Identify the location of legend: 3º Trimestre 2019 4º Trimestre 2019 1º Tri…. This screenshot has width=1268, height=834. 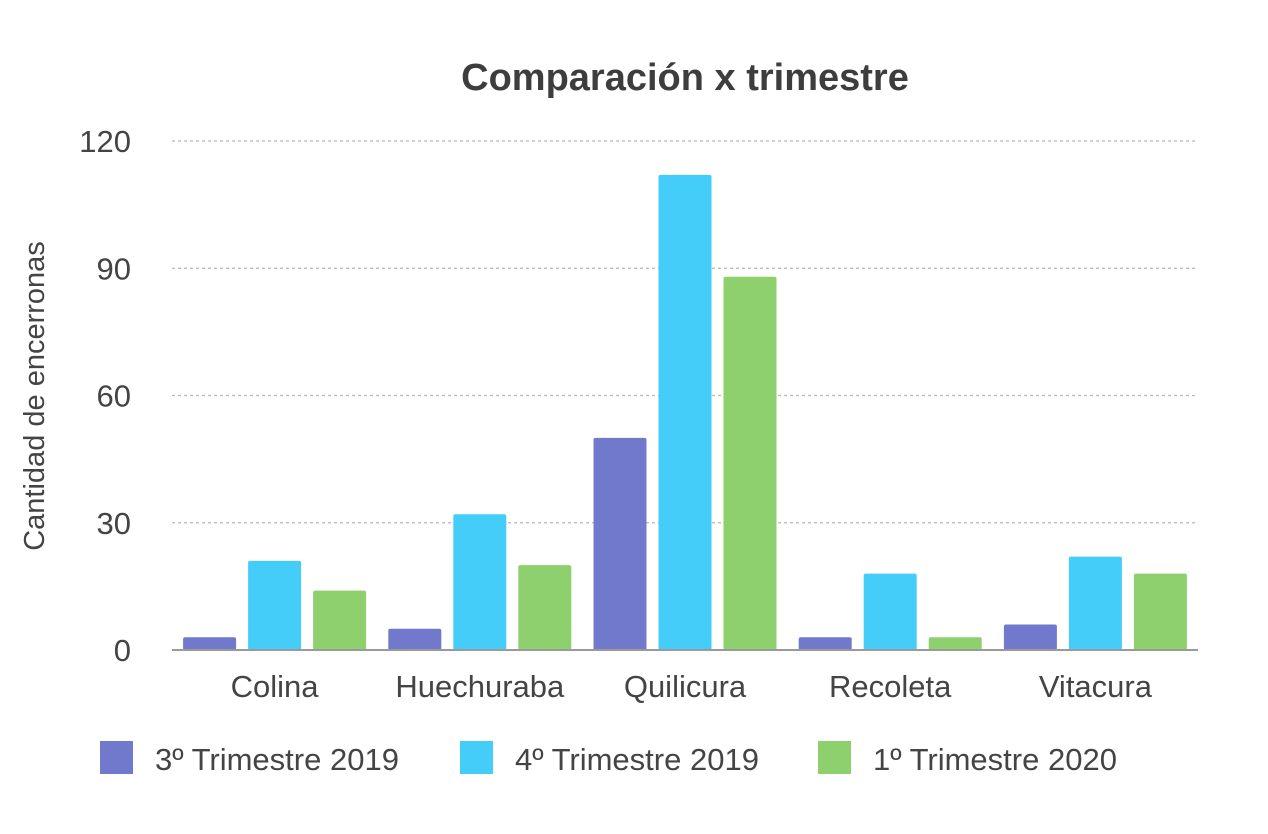
(608, 759).